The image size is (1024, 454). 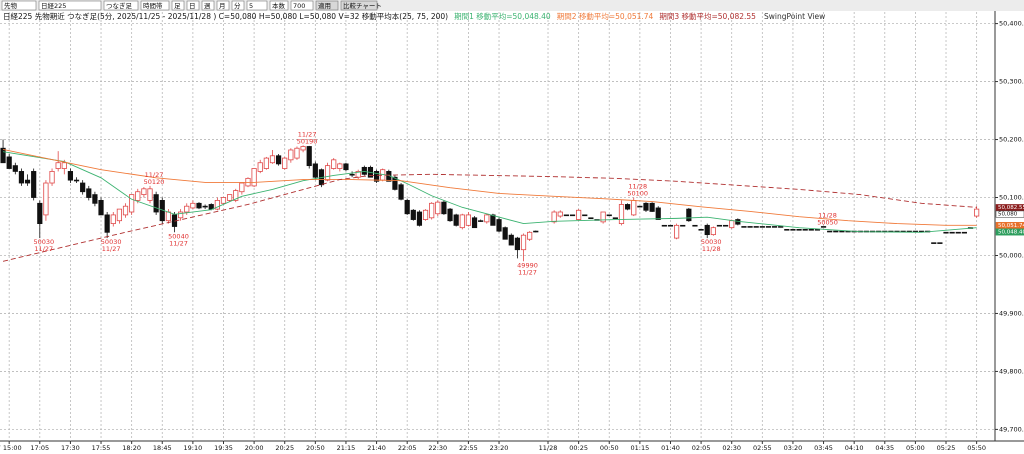 I want to click on x-tick-label: 11/28, so click(x=548, y=448).